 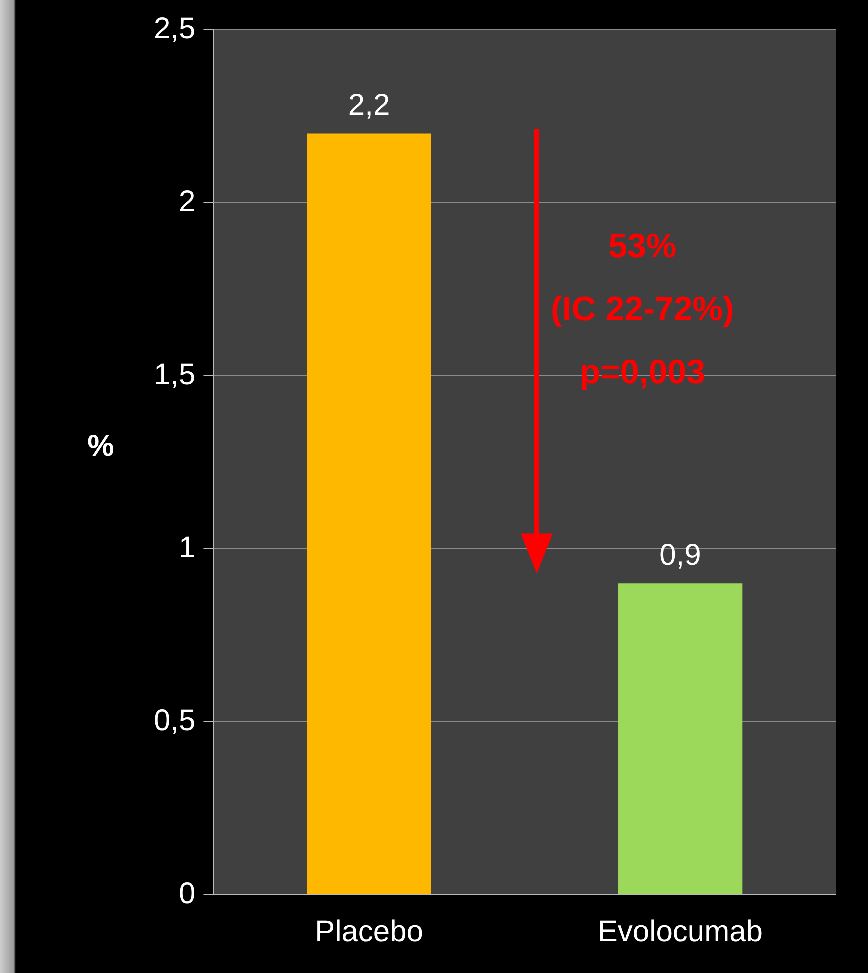 I want to click on x-tick-label: Placebo, so click(x=369, y=931).